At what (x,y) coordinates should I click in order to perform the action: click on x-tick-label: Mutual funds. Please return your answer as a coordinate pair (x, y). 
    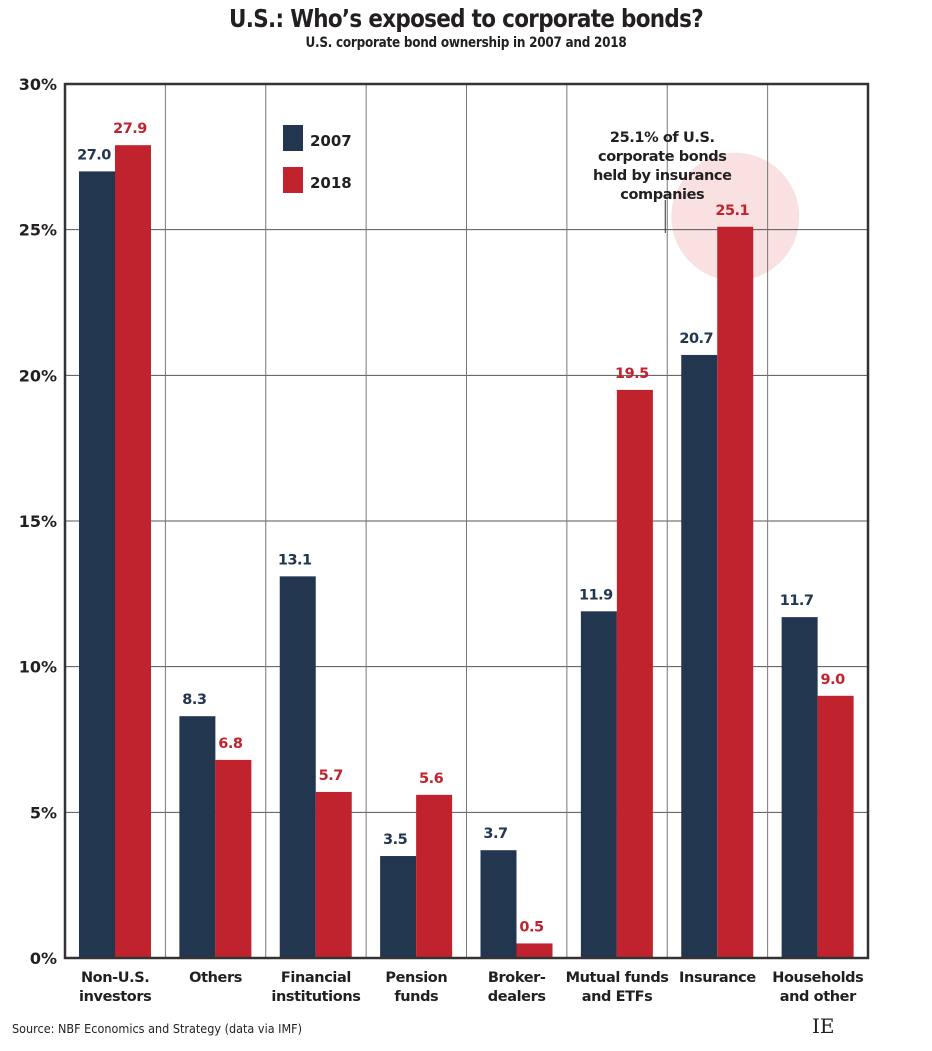
    Looking at the image, I should click on (617, 978).